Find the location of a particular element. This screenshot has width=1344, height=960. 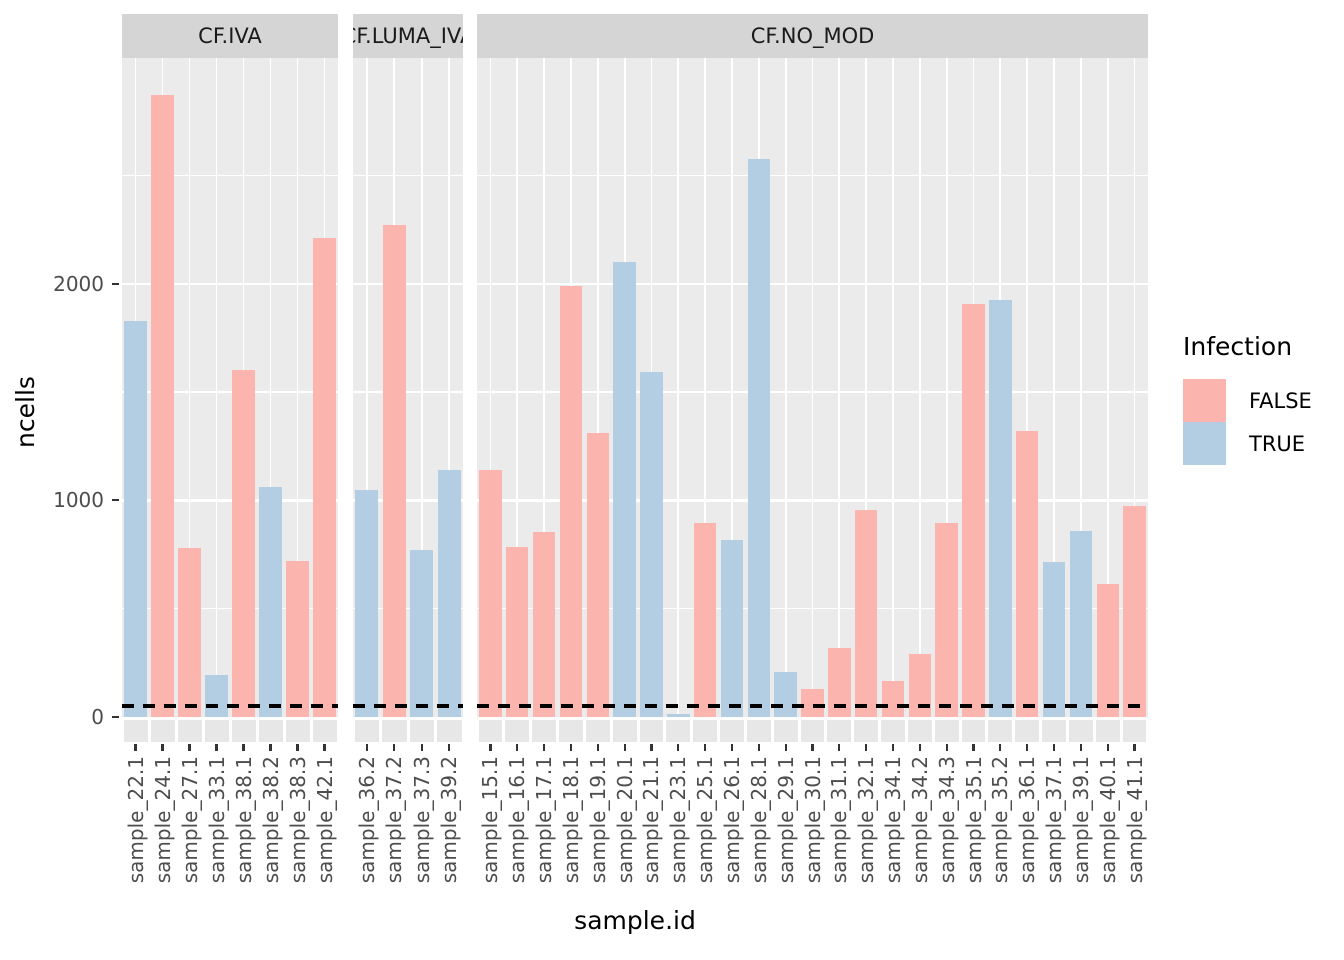

legend-label-true: TRUE is located at coordinates (1277, 443).